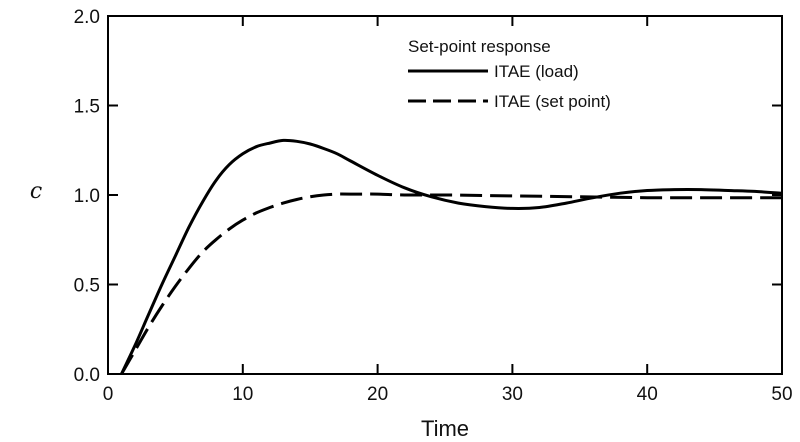 The image size is (800, 442). What do you see at coordinates (536, 71) in the screenshot?
I see `legend-label-load: ITAE (load)` at bounding box center [536, 71].